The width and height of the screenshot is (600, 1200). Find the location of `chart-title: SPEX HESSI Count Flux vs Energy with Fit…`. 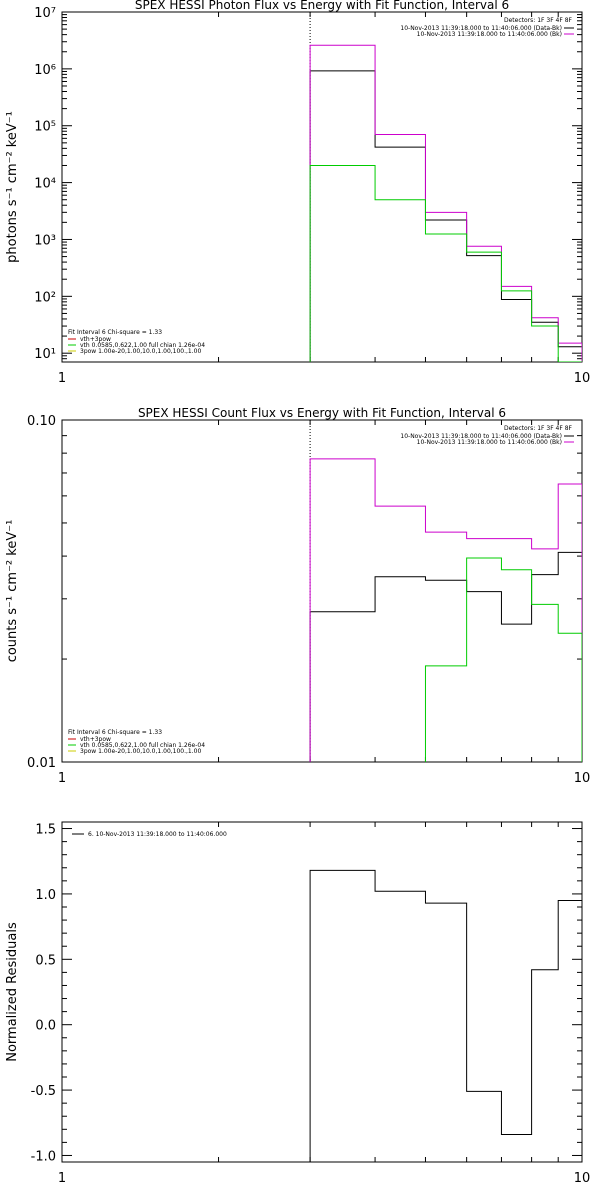

chart-title: SPEX HESSI Count Flux vs Energy with Fit… is located at coordinates (322, 413).